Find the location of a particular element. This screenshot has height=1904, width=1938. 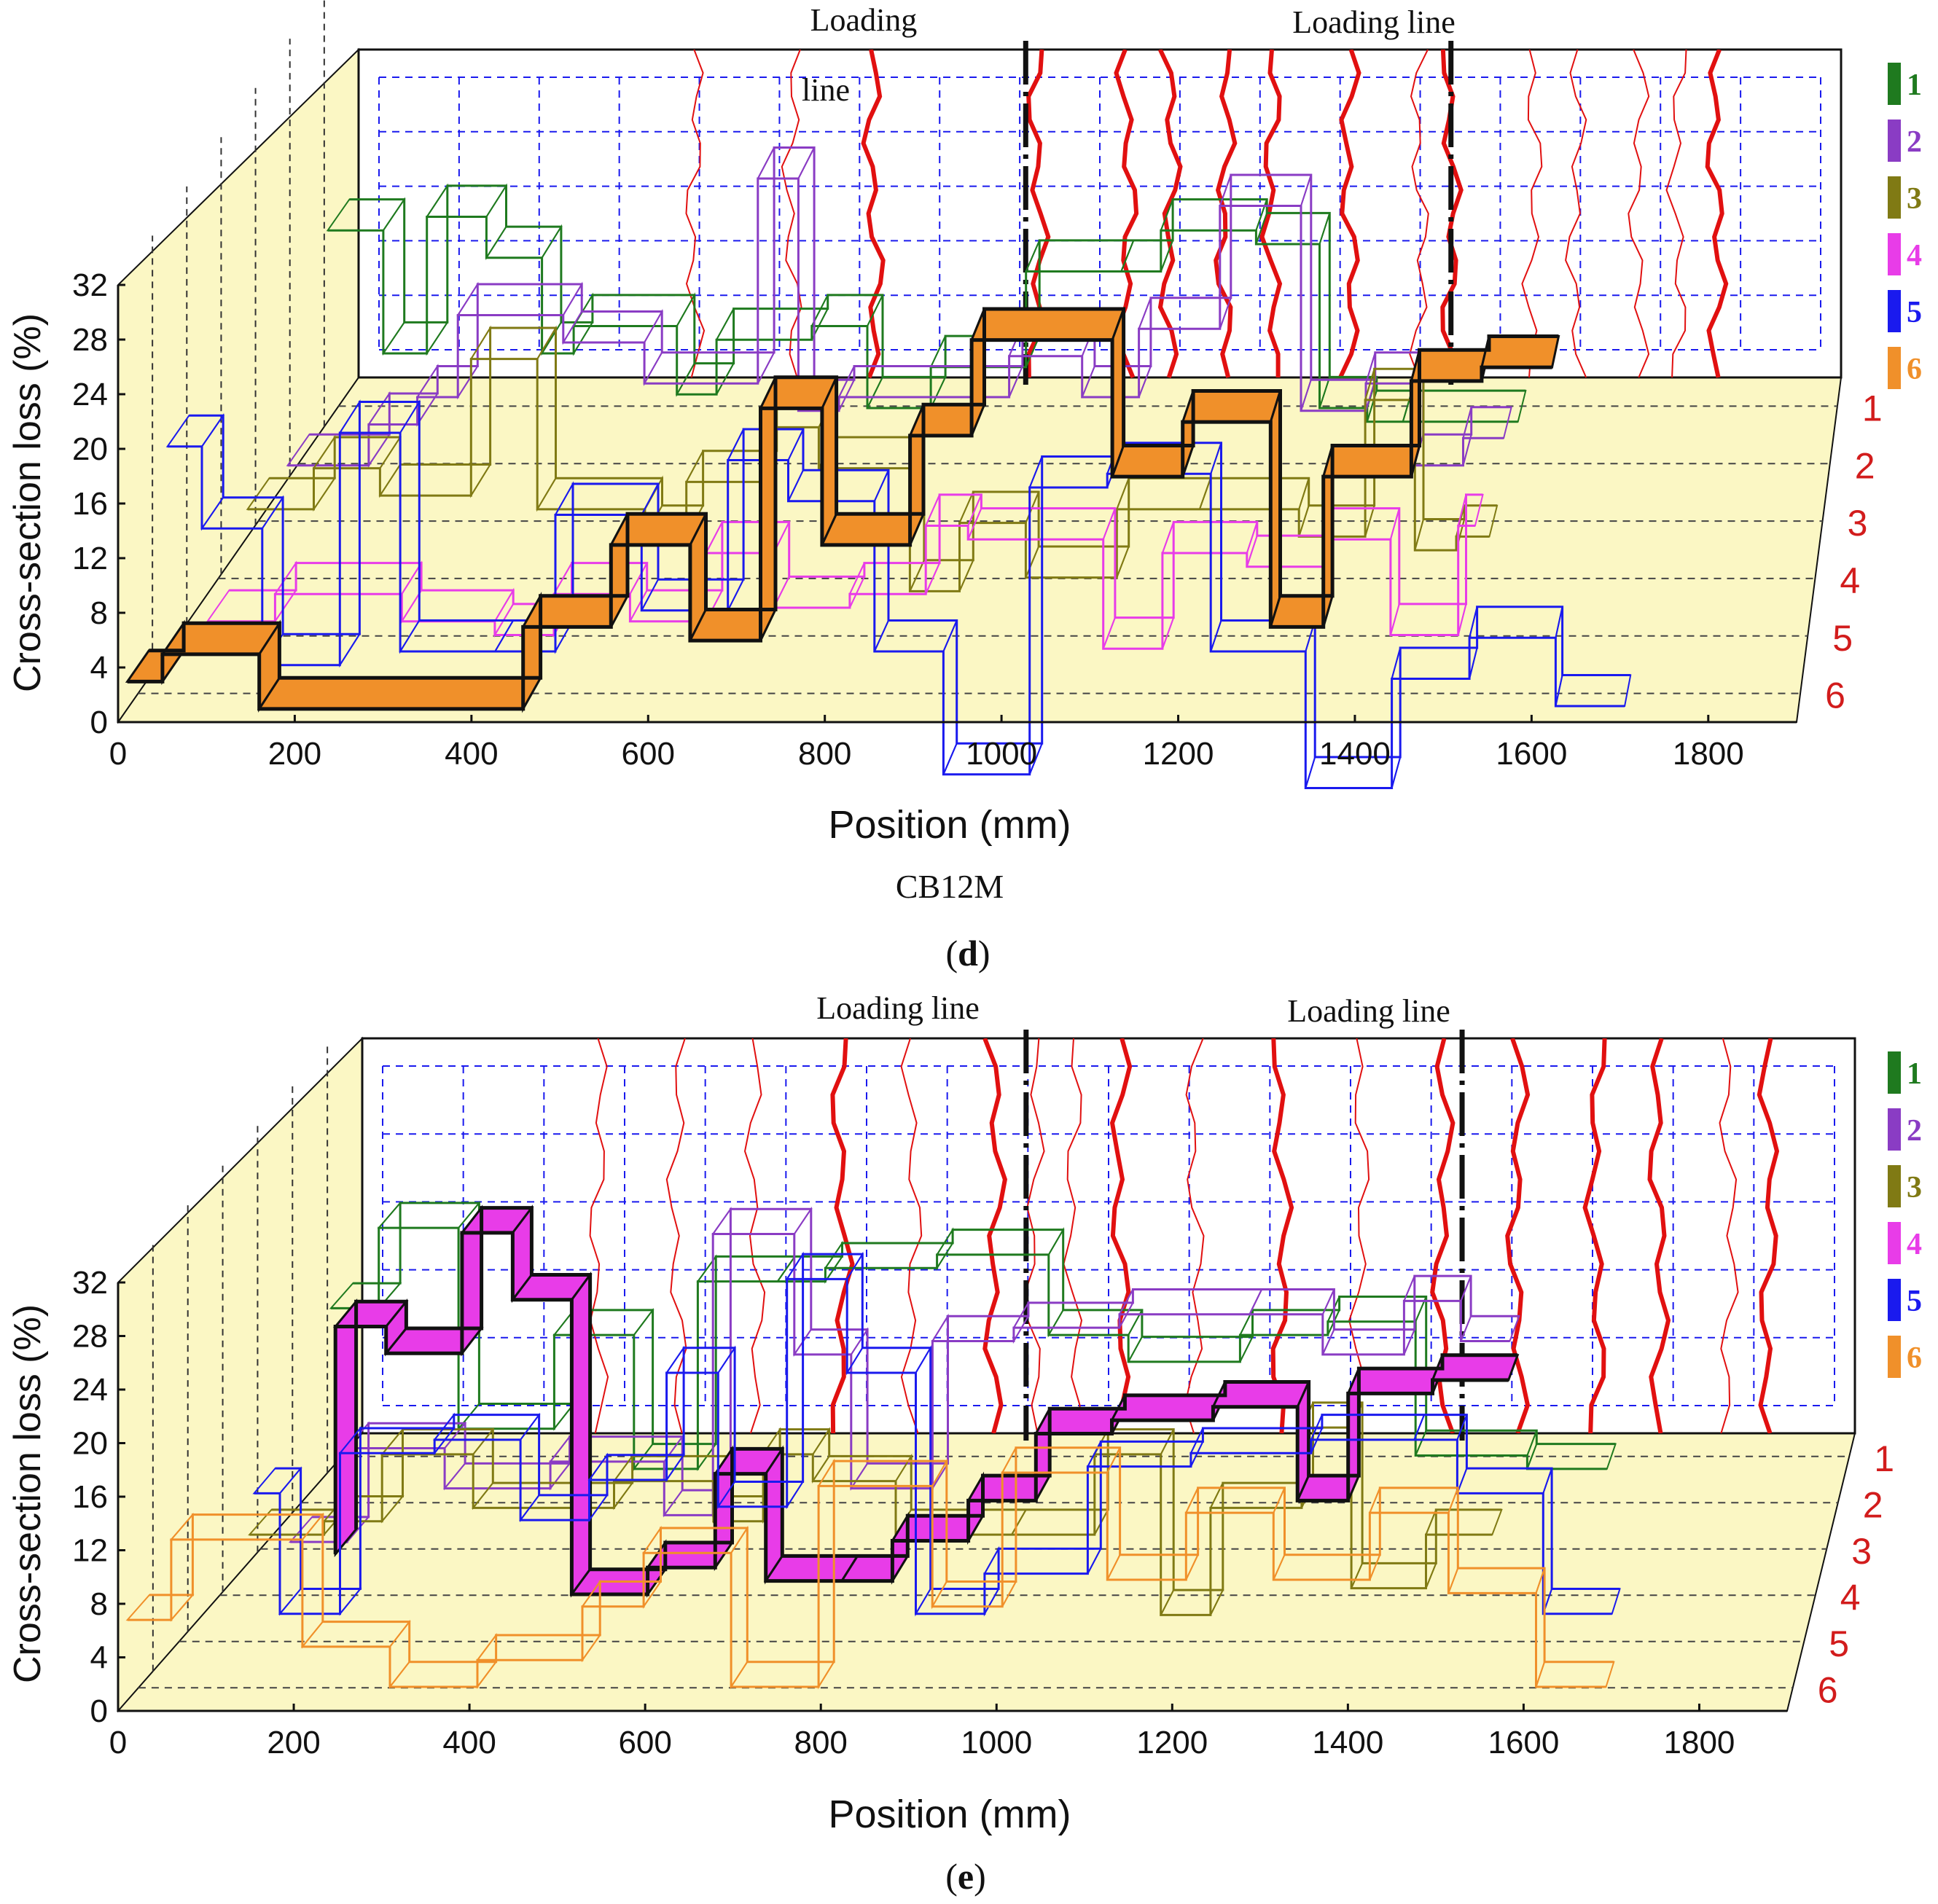

y-tick-label: 4 is located at coordinates (99, 668).